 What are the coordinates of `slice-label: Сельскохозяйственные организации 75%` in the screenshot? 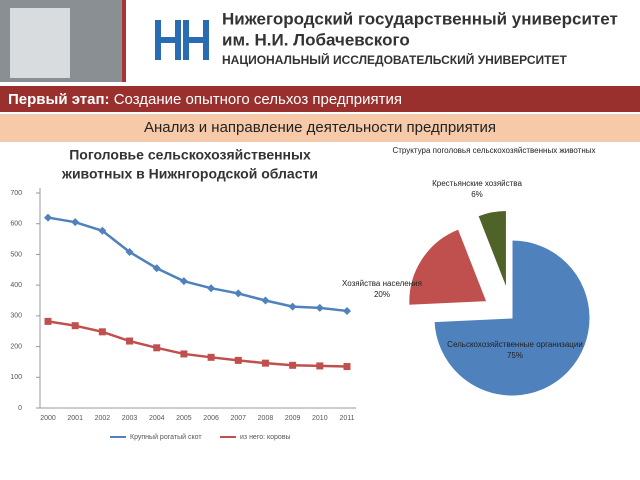 It's located at (515, 350).